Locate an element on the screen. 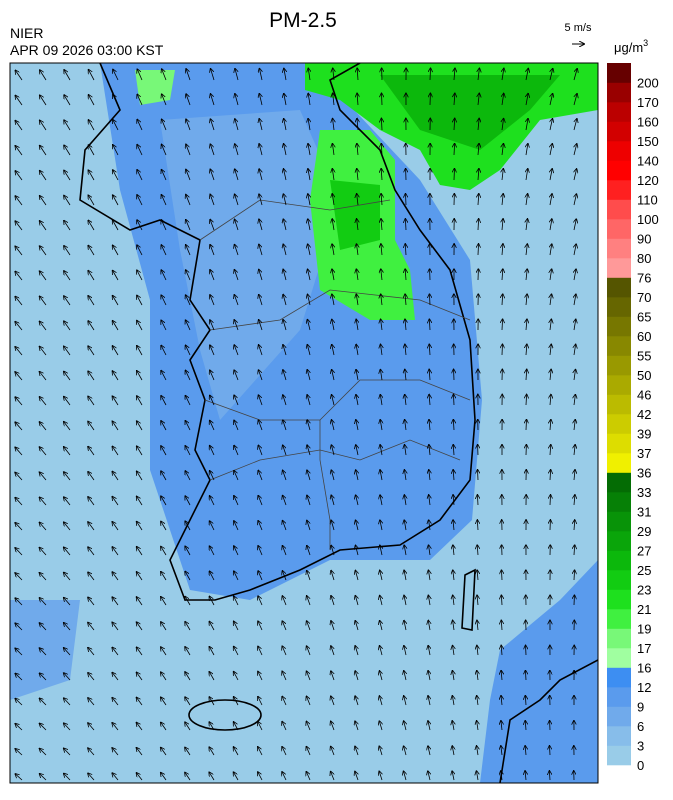 This screenshot has height=800, width=673. timestamp: APR 09 2026 03:00 KST is located at coordinates (87, 50).